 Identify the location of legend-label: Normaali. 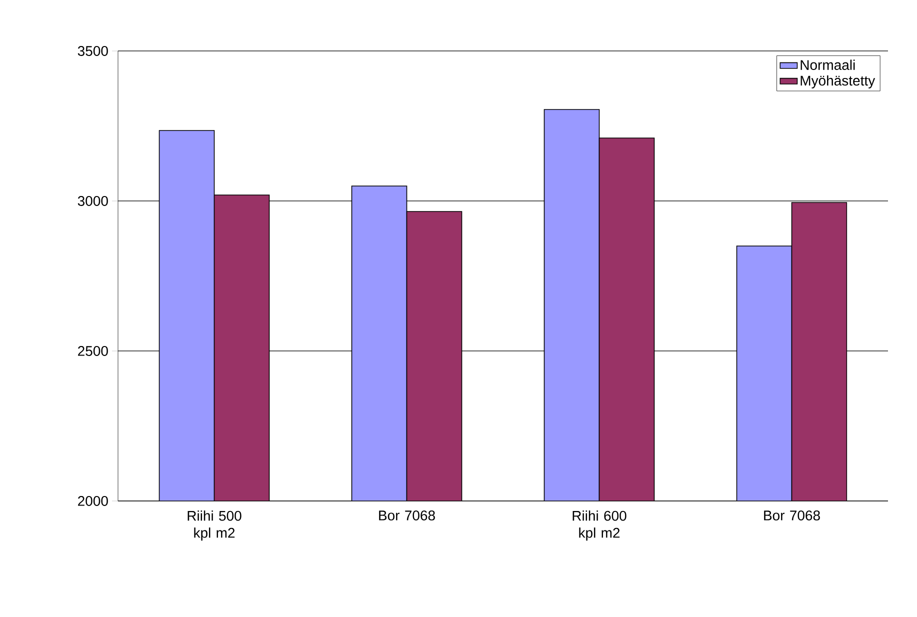
(827, 65).